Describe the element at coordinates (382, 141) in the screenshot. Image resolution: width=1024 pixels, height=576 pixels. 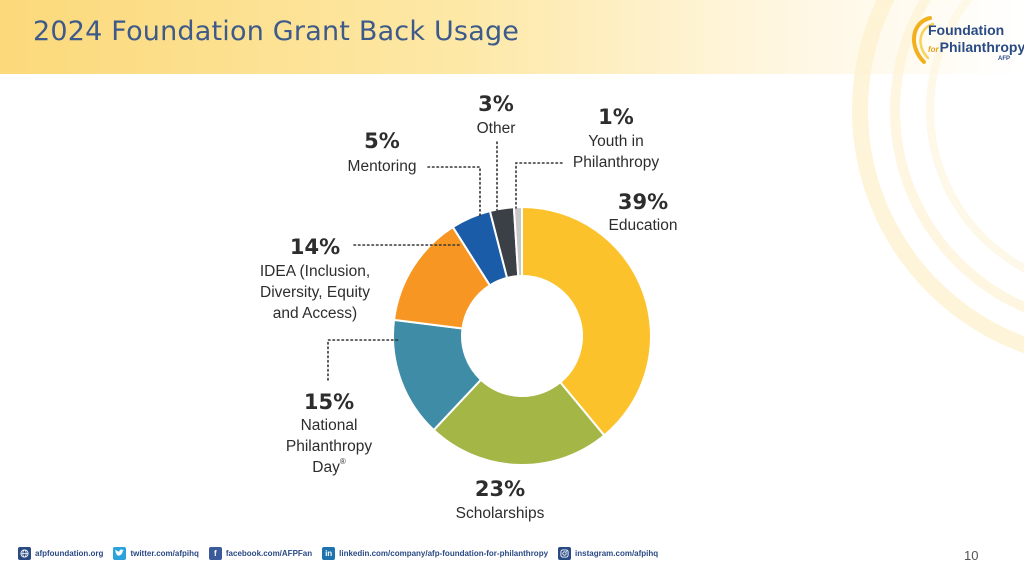
I see `data-label-mentoring-pct: 5%` at that location.